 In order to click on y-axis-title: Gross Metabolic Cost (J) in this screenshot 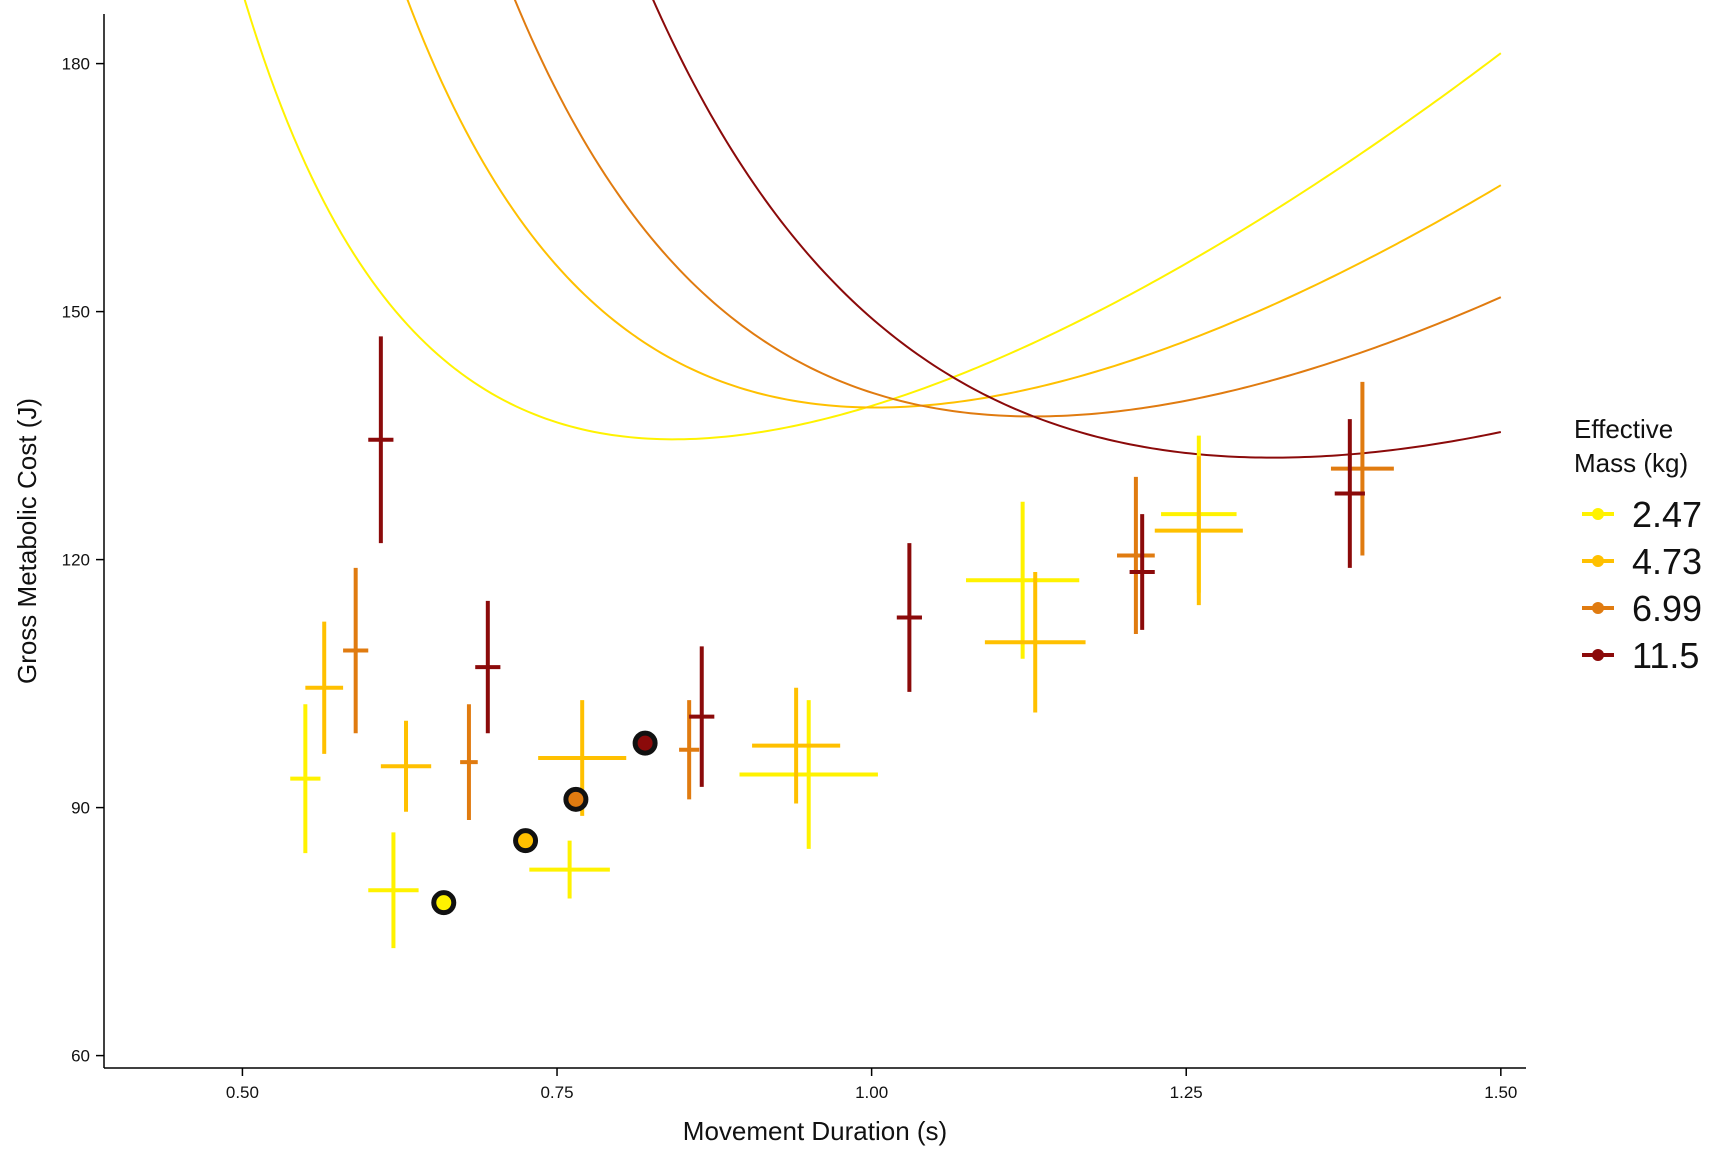, I will do `click(27, 541)`.